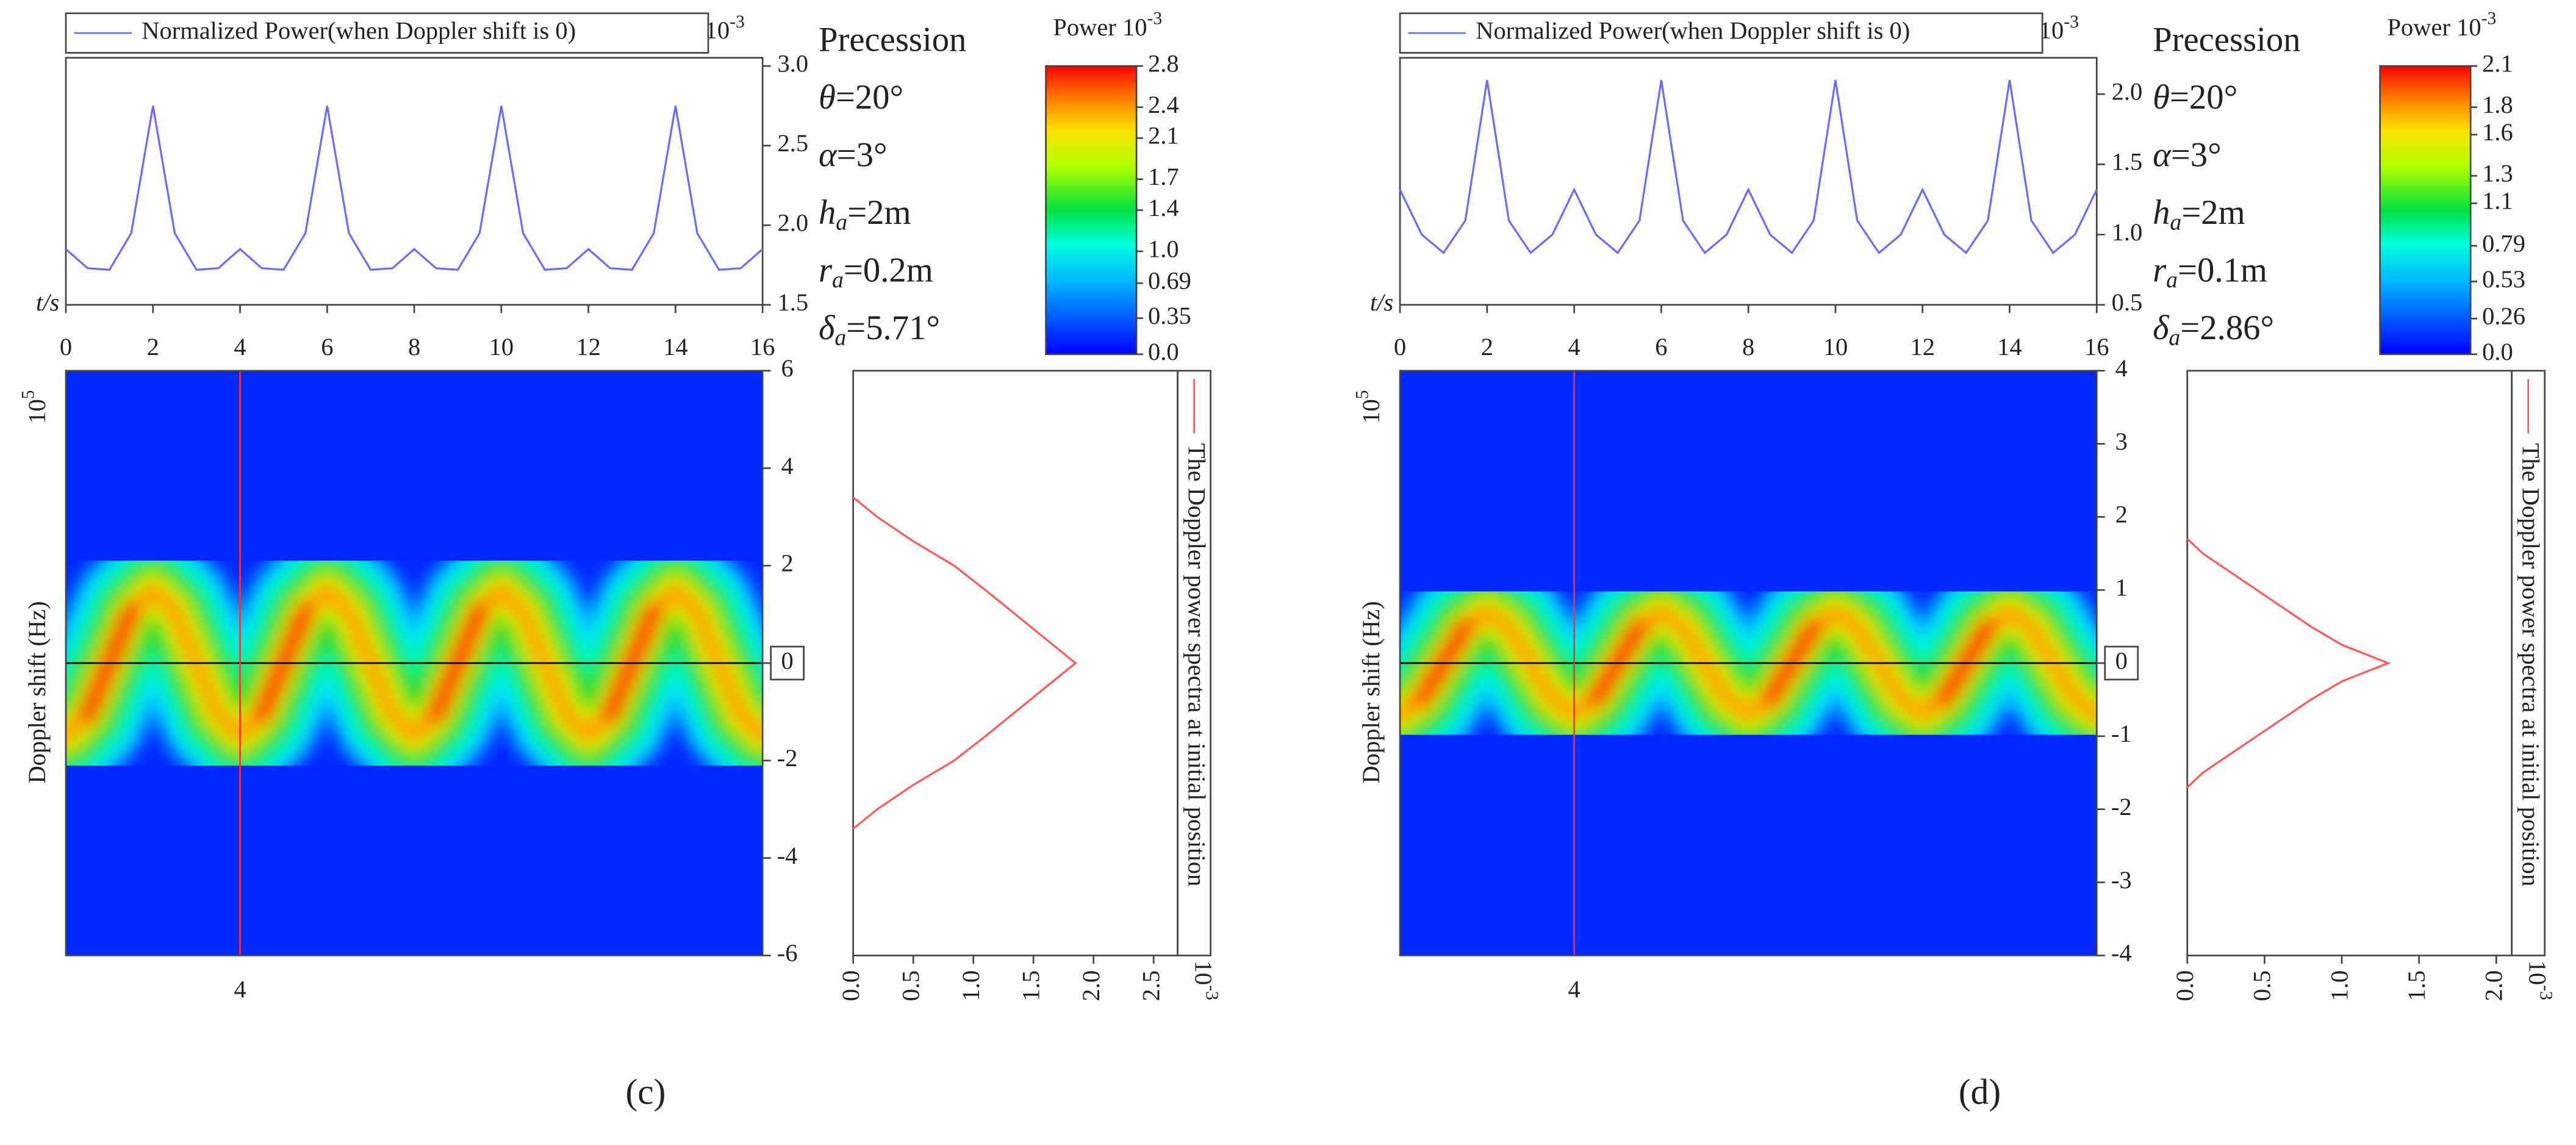  Describe the element at coordinates (2122, 441) in the screenshot. I see `y-tick-label: 3` at that location.